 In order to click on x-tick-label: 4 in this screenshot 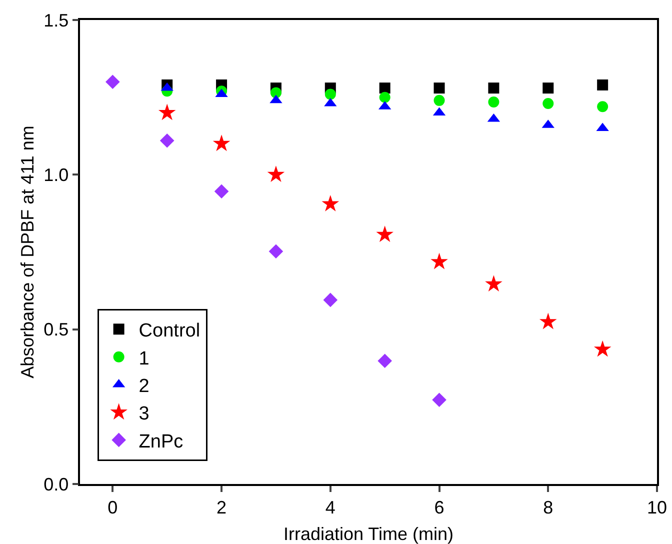, I will do `click(330, 507)`.